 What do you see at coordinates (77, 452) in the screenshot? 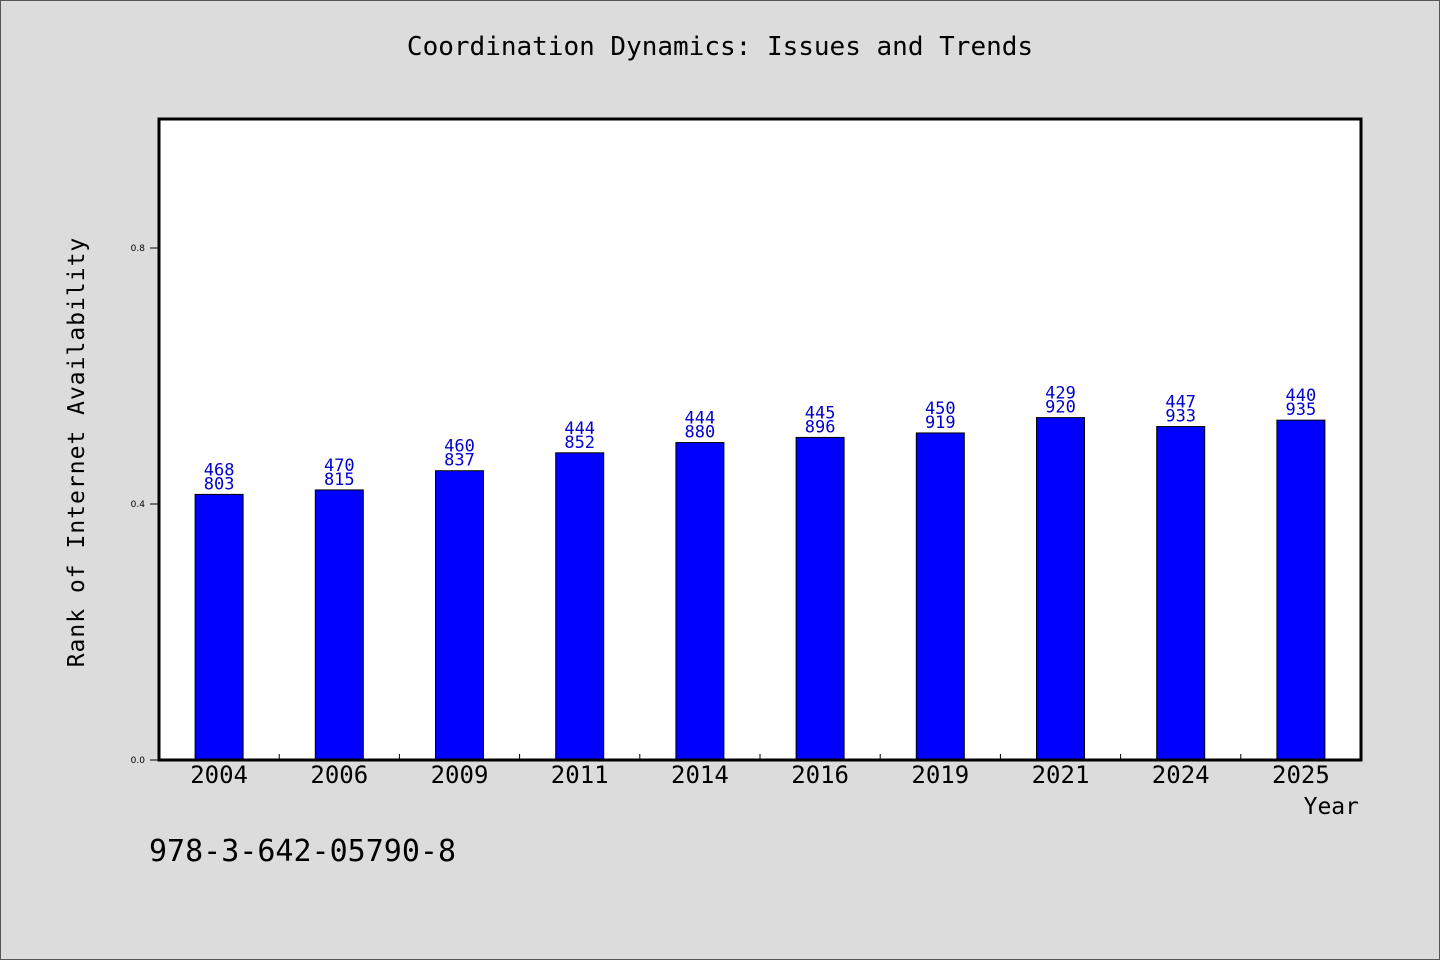
I see `y-axis-label: Rank of Internet Availability` at bounding box center [77, 452].